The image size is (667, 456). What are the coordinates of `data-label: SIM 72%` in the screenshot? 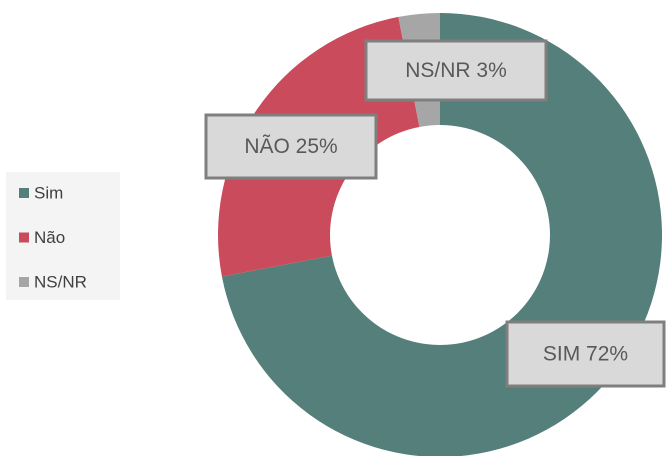 It's located at (585, 354).